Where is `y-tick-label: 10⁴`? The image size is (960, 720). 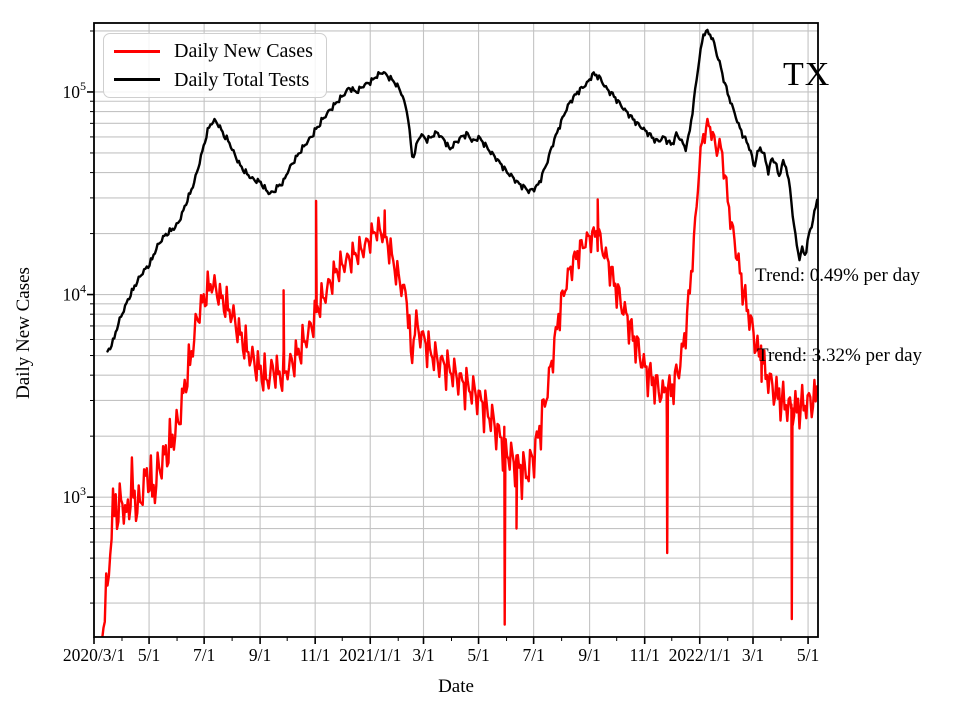
y-tick-label: 10⁴ is located at coordinates (75, 293).